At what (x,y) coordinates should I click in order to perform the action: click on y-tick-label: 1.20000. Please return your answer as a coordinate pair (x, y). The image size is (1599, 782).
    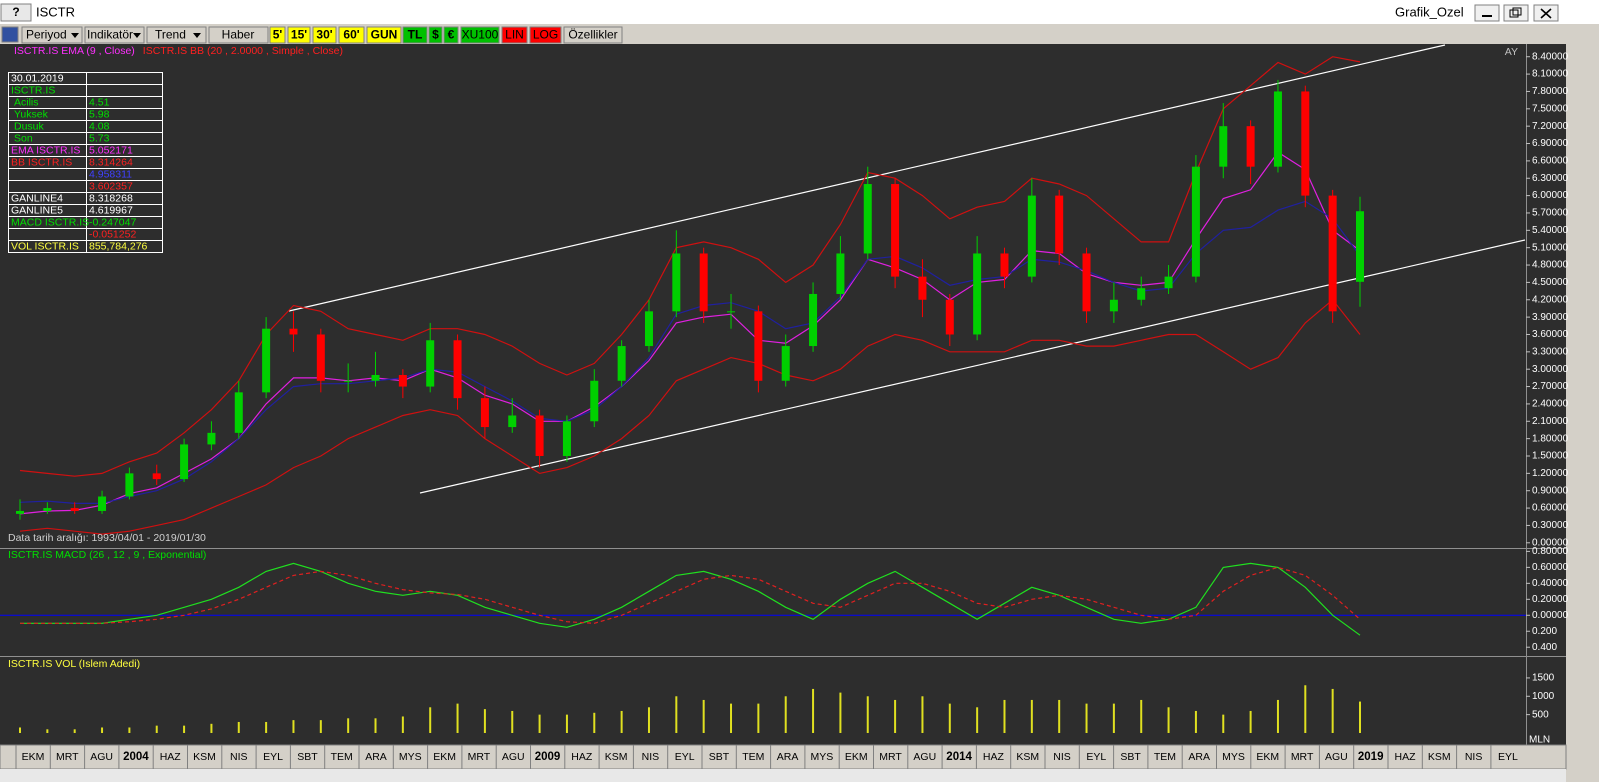
    Looking at the image, I should click on (1550, 473).